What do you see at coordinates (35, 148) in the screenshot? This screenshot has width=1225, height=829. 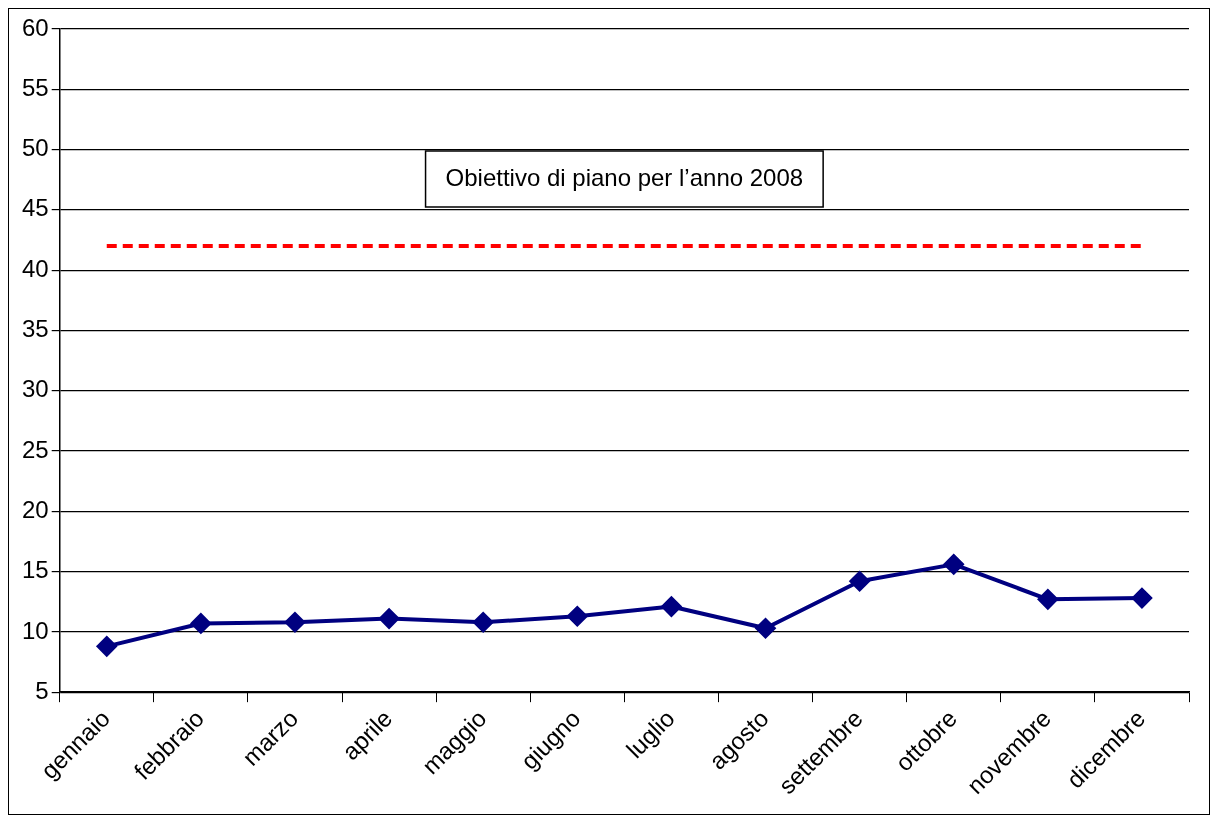 I see `y-tick-label: 50` at bounding box center [35, 148].